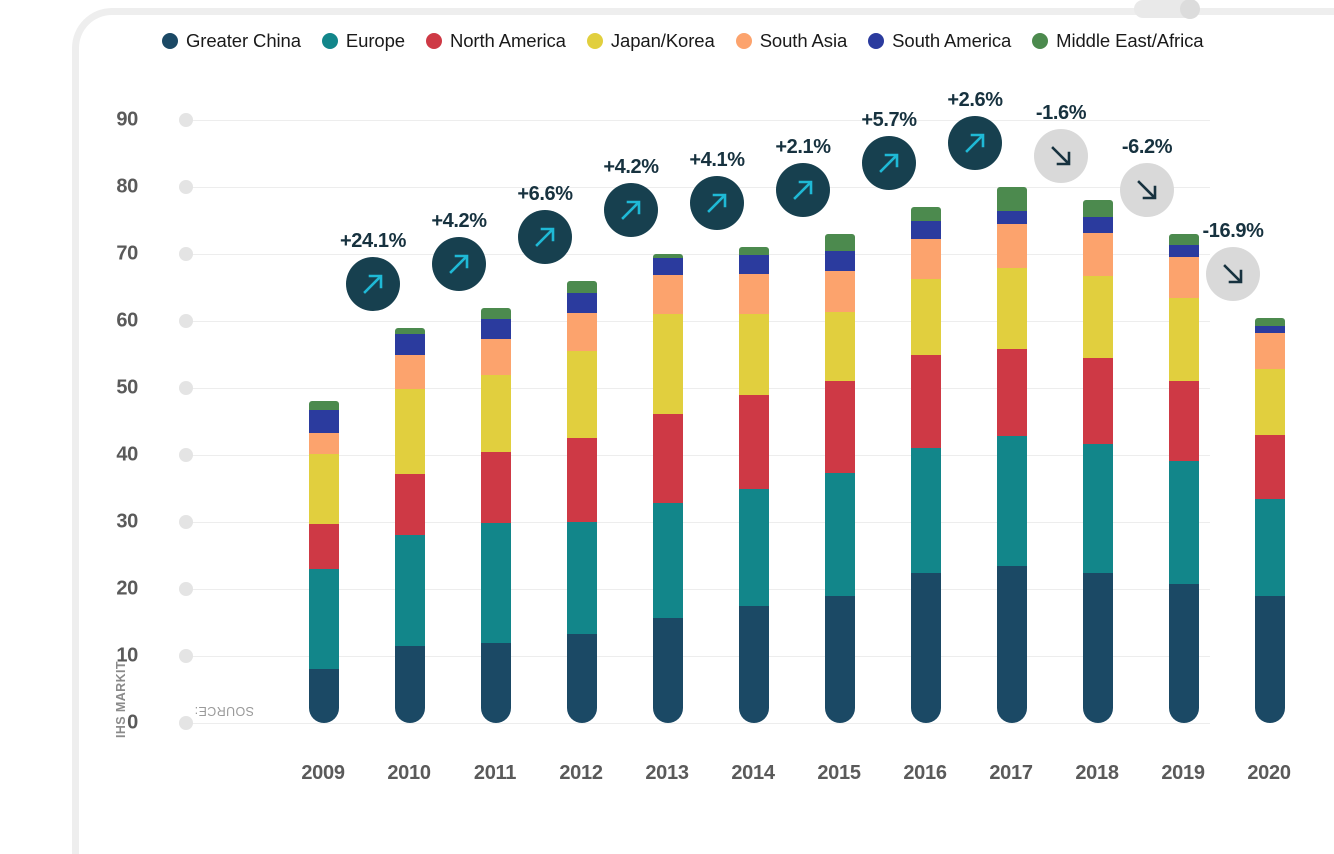 The height and width of the screenshot is (854, 1334). Describe the element at coordinates (1190, 9) in the screenshot. I see `scrollbar-thumb` at that location.